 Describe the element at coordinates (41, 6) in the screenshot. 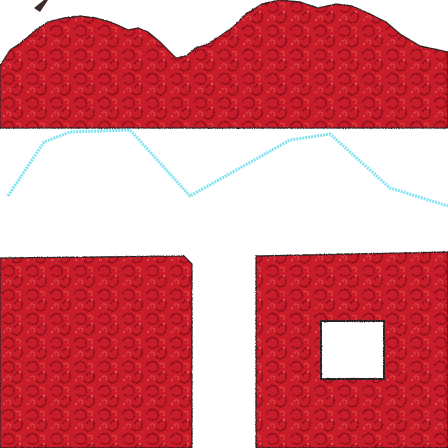

I see `roof-chip` at that location.